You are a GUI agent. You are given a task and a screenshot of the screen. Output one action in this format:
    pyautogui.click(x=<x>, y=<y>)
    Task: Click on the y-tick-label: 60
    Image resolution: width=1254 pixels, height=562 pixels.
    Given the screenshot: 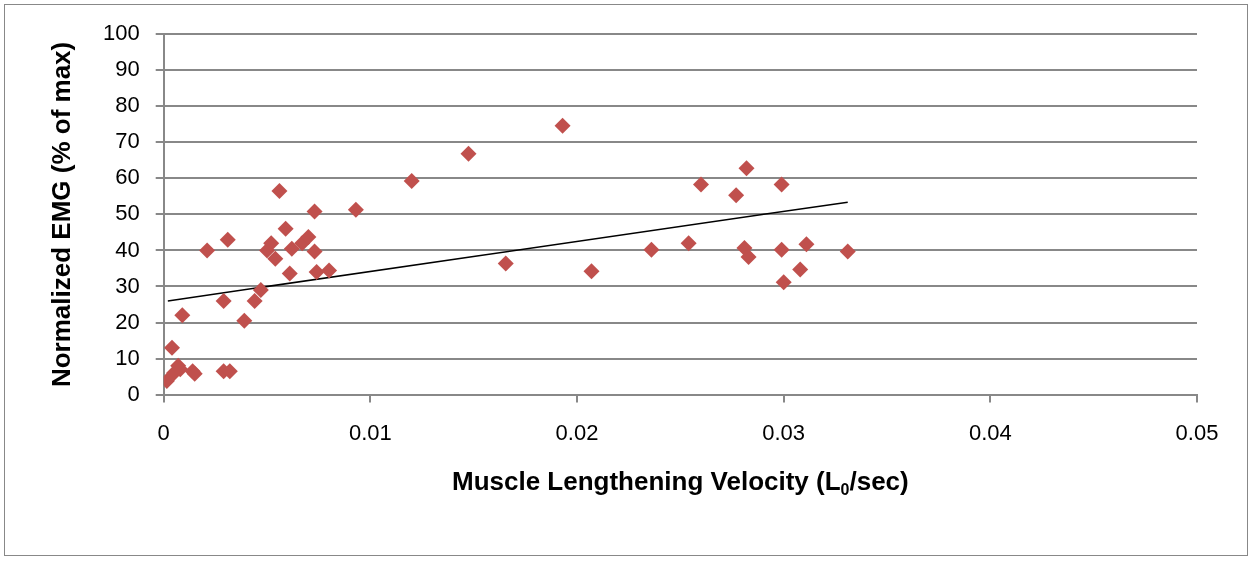 What is the action you would take?
    pyautogui.click(x=127, y=177)
    